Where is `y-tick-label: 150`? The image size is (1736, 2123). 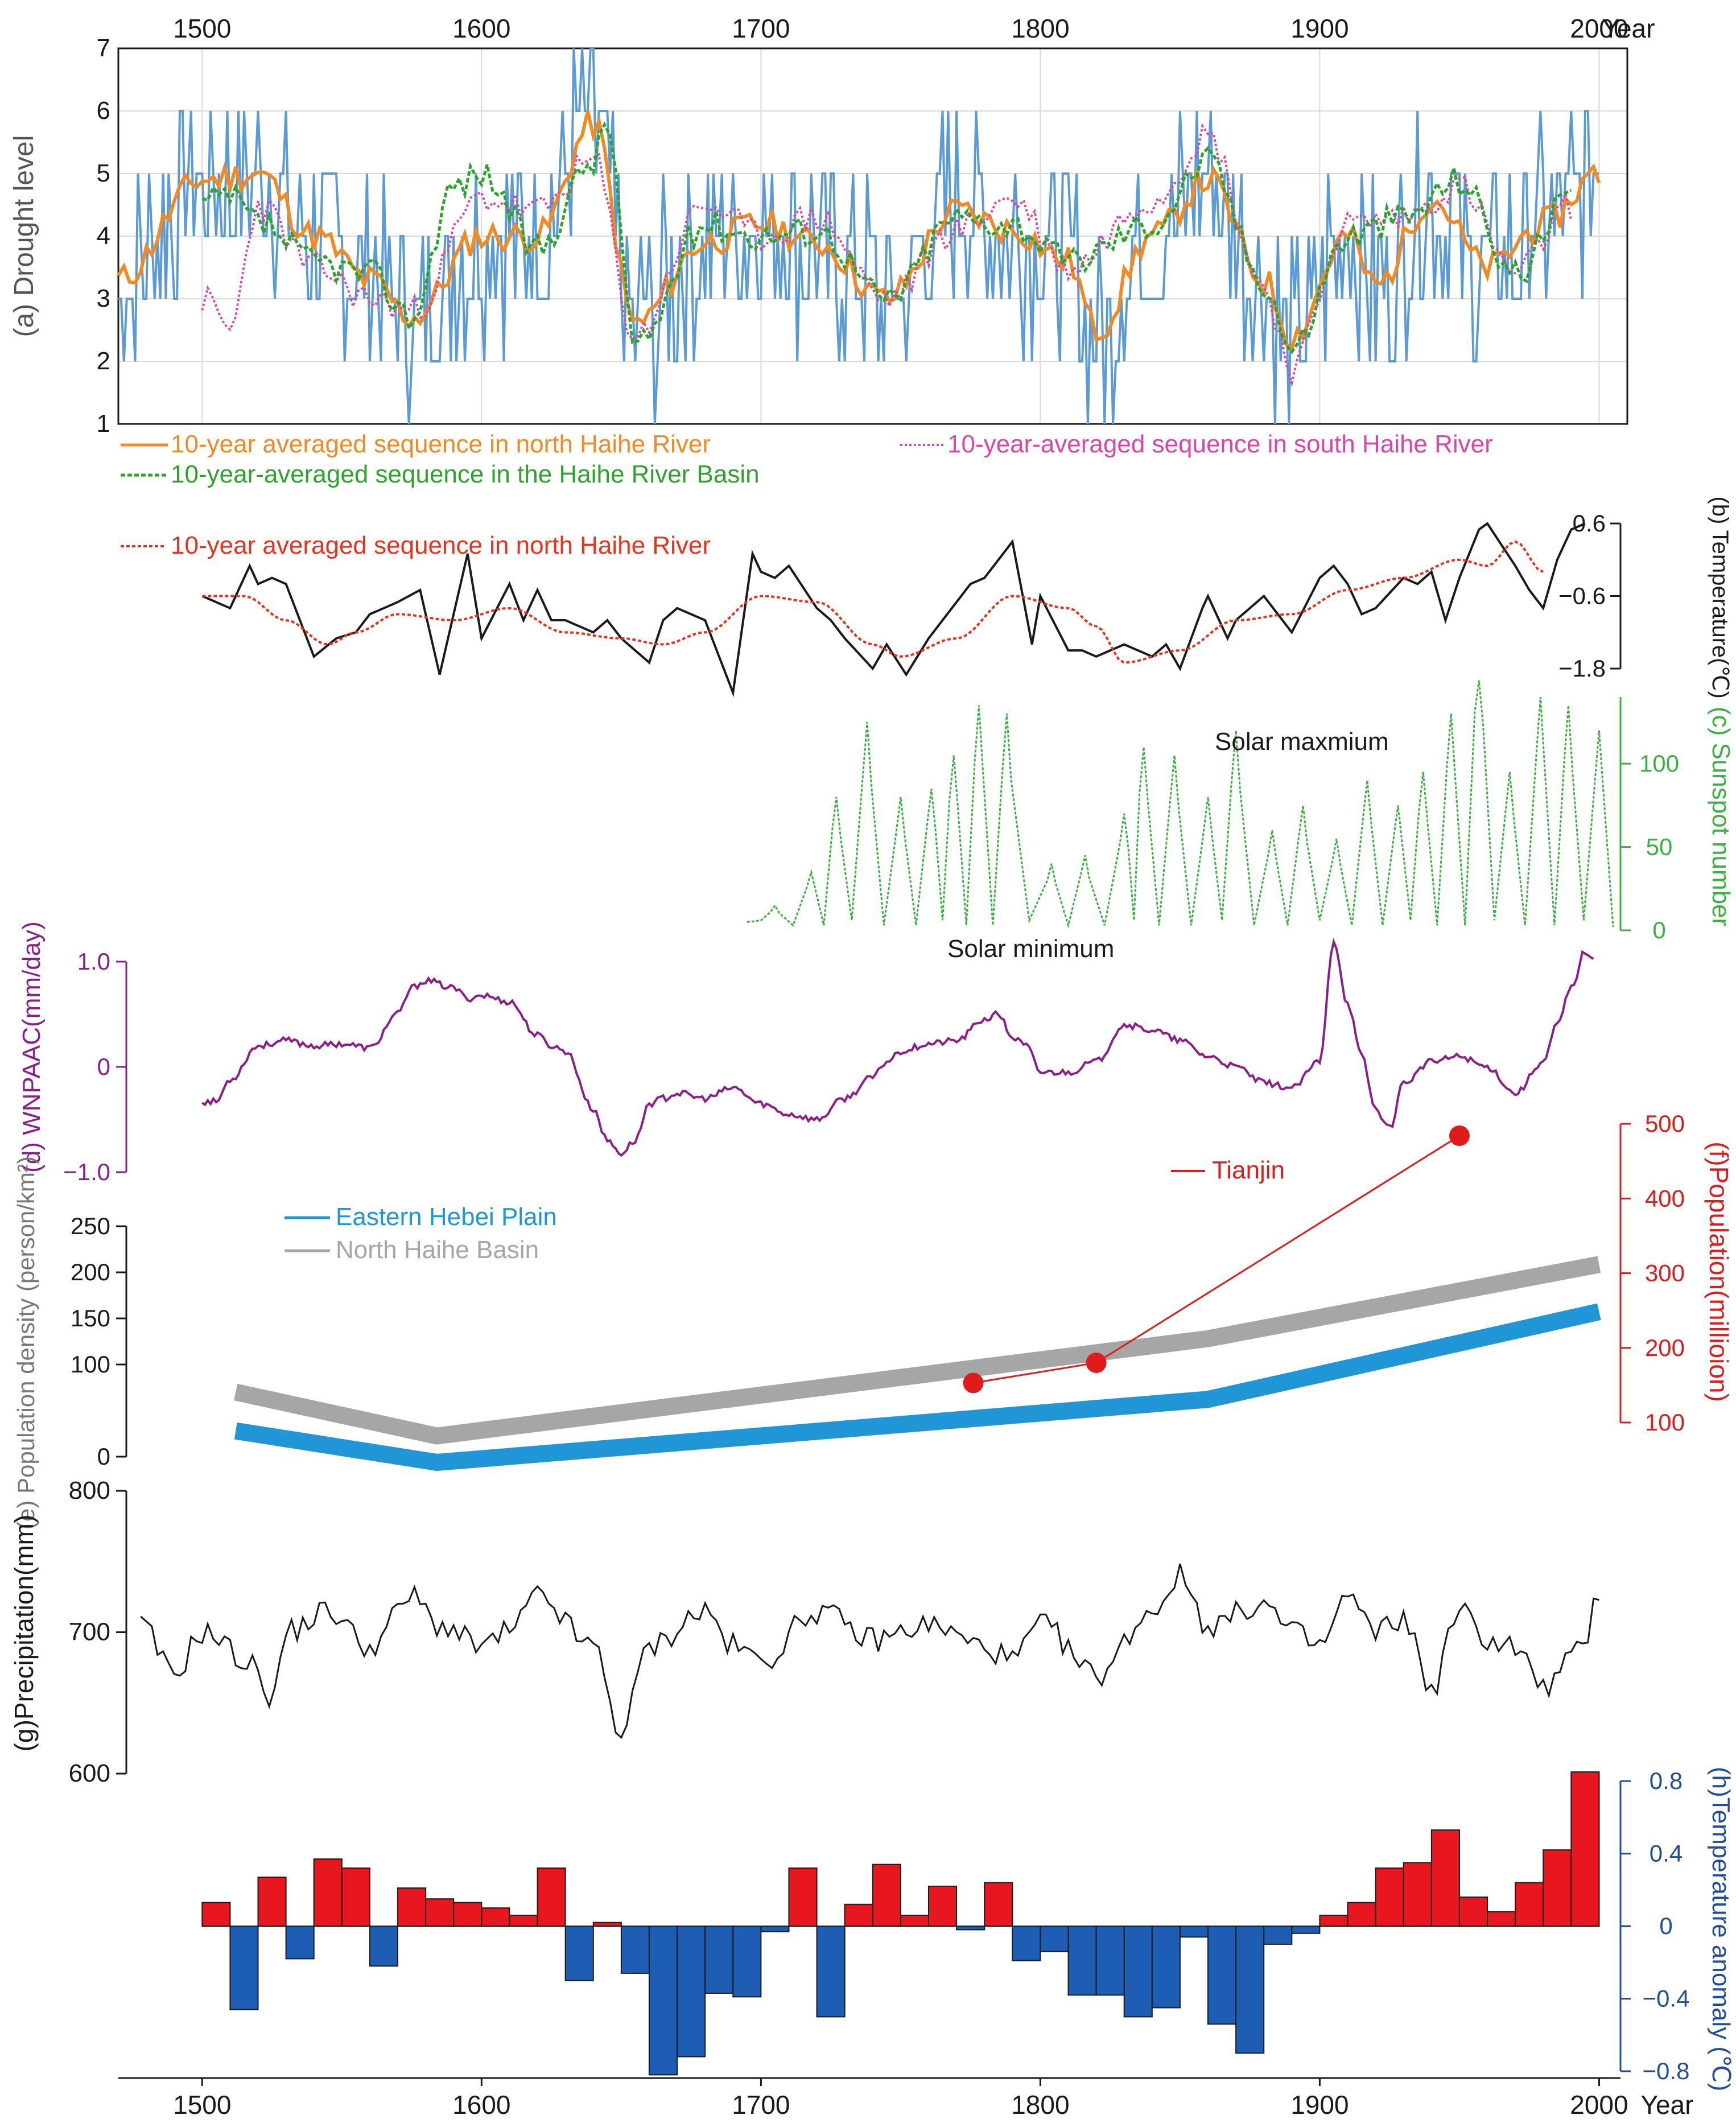
y-tick-label: 150 is located at coordinates (90, 1318).